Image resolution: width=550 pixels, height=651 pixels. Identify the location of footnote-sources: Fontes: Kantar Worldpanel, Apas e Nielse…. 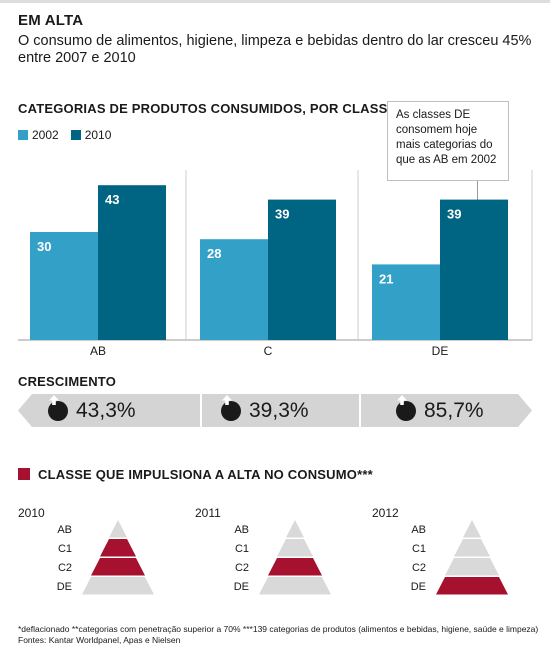
(99, 640).